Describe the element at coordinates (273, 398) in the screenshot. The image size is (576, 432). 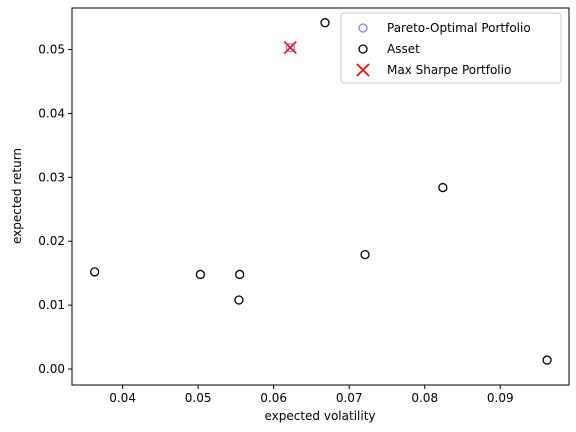
I see `x-tick-label: 0.06` at that location.